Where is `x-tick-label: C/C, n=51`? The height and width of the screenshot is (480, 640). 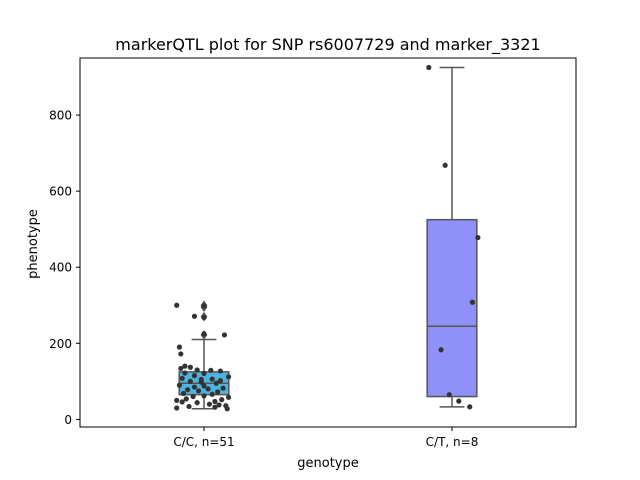 x-tick-label: C/C, n=51 is located at coordinates (203, 442).